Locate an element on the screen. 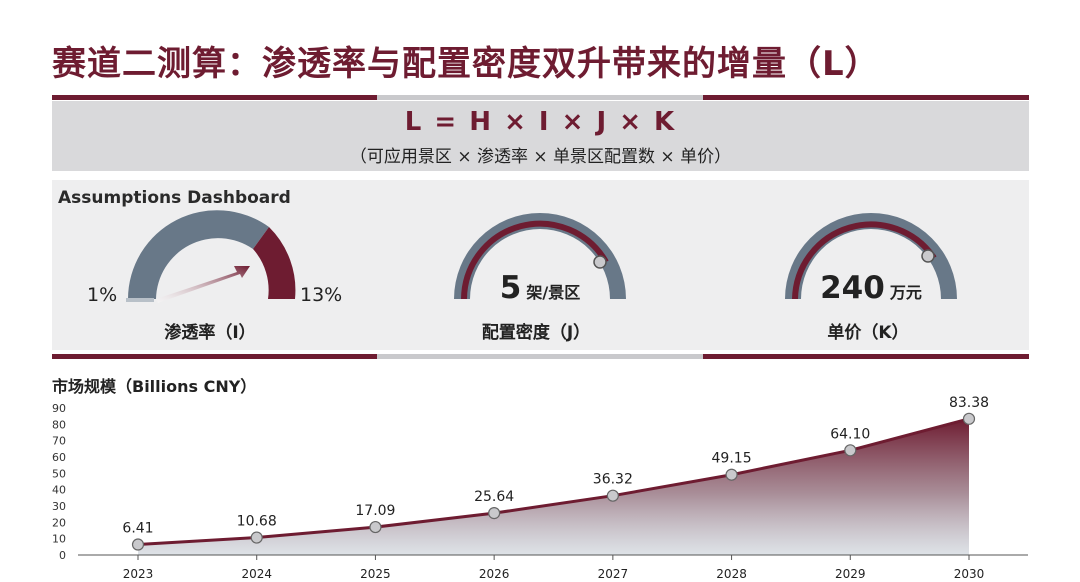 The image size is (1080, 582). x-tick-label: 2027 is located at coordinates (613, 574).